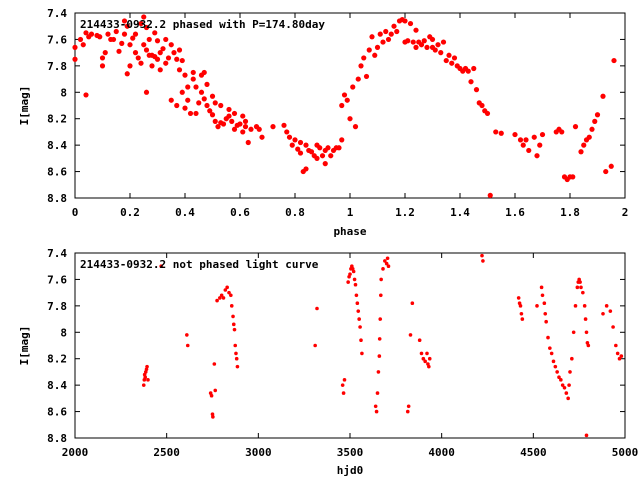  Describe the element at coordinates (63, 92) in the screenshot. I see `y-tick-label: 8` at that location.